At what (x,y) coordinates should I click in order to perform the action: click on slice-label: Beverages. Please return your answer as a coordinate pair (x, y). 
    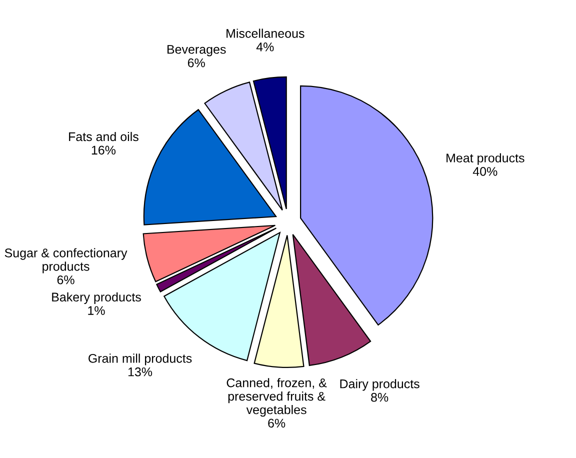
    Looking at the image, I should click on (196, 50).